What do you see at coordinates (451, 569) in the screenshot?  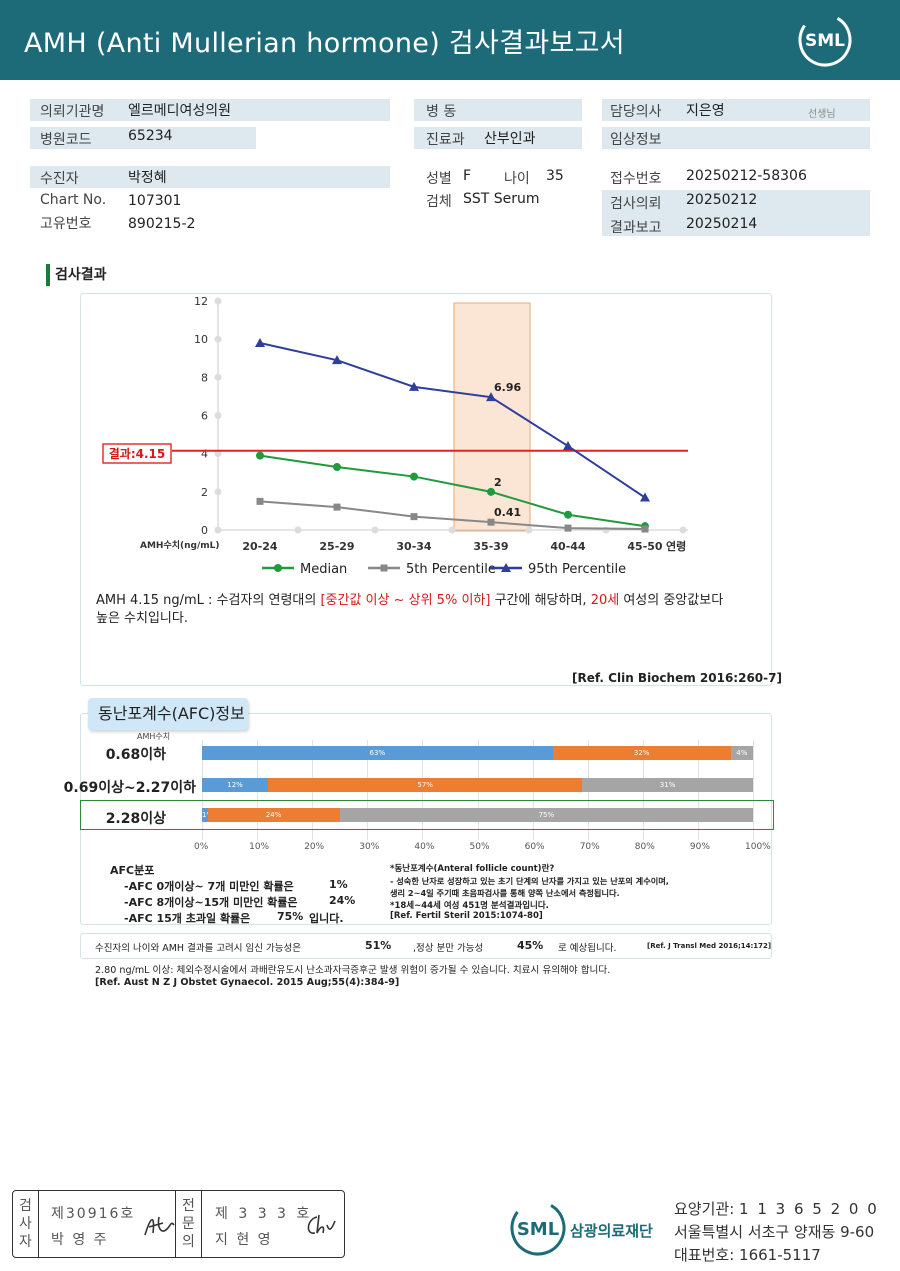 I see `legend-label: 5th Percentile` at bounding box center [451, 569].